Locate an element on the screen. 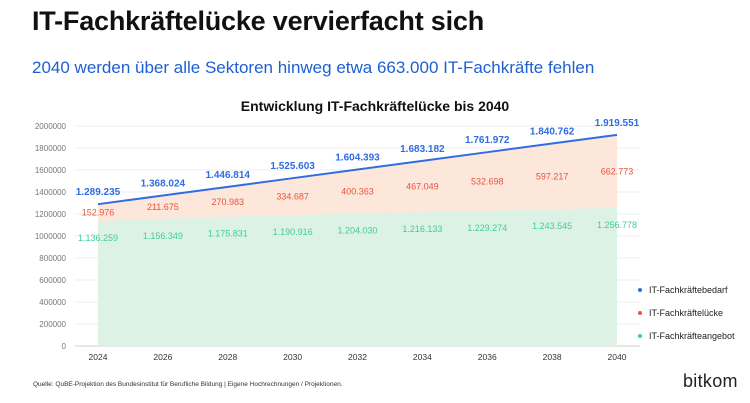  x-tick-label: 2036 is located at coordinates (487, 357).